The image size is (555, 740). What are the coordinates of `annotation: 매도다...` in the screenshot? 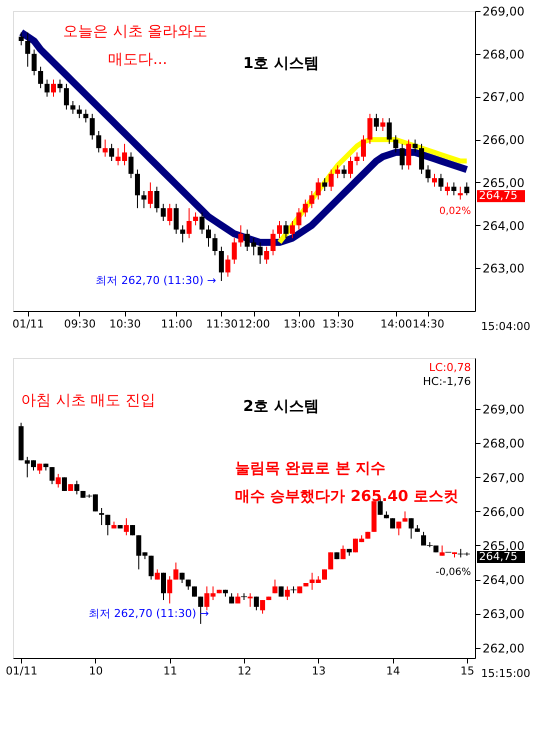 It's located at (138, 59).